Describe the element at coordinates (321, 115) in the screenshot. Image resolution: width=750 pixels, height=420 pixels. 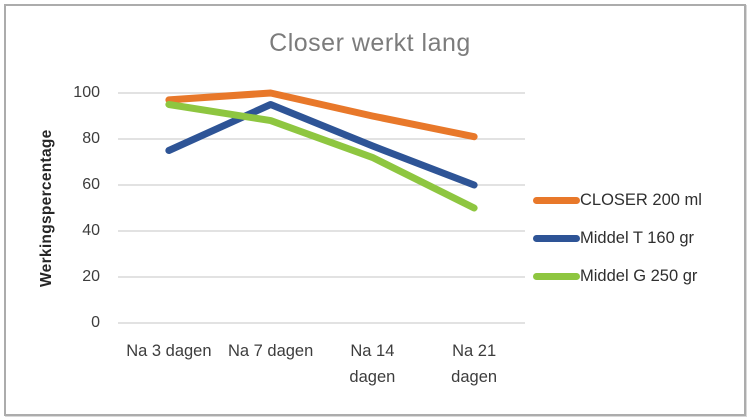
I see `series-line-closer-200-ml` at that location.